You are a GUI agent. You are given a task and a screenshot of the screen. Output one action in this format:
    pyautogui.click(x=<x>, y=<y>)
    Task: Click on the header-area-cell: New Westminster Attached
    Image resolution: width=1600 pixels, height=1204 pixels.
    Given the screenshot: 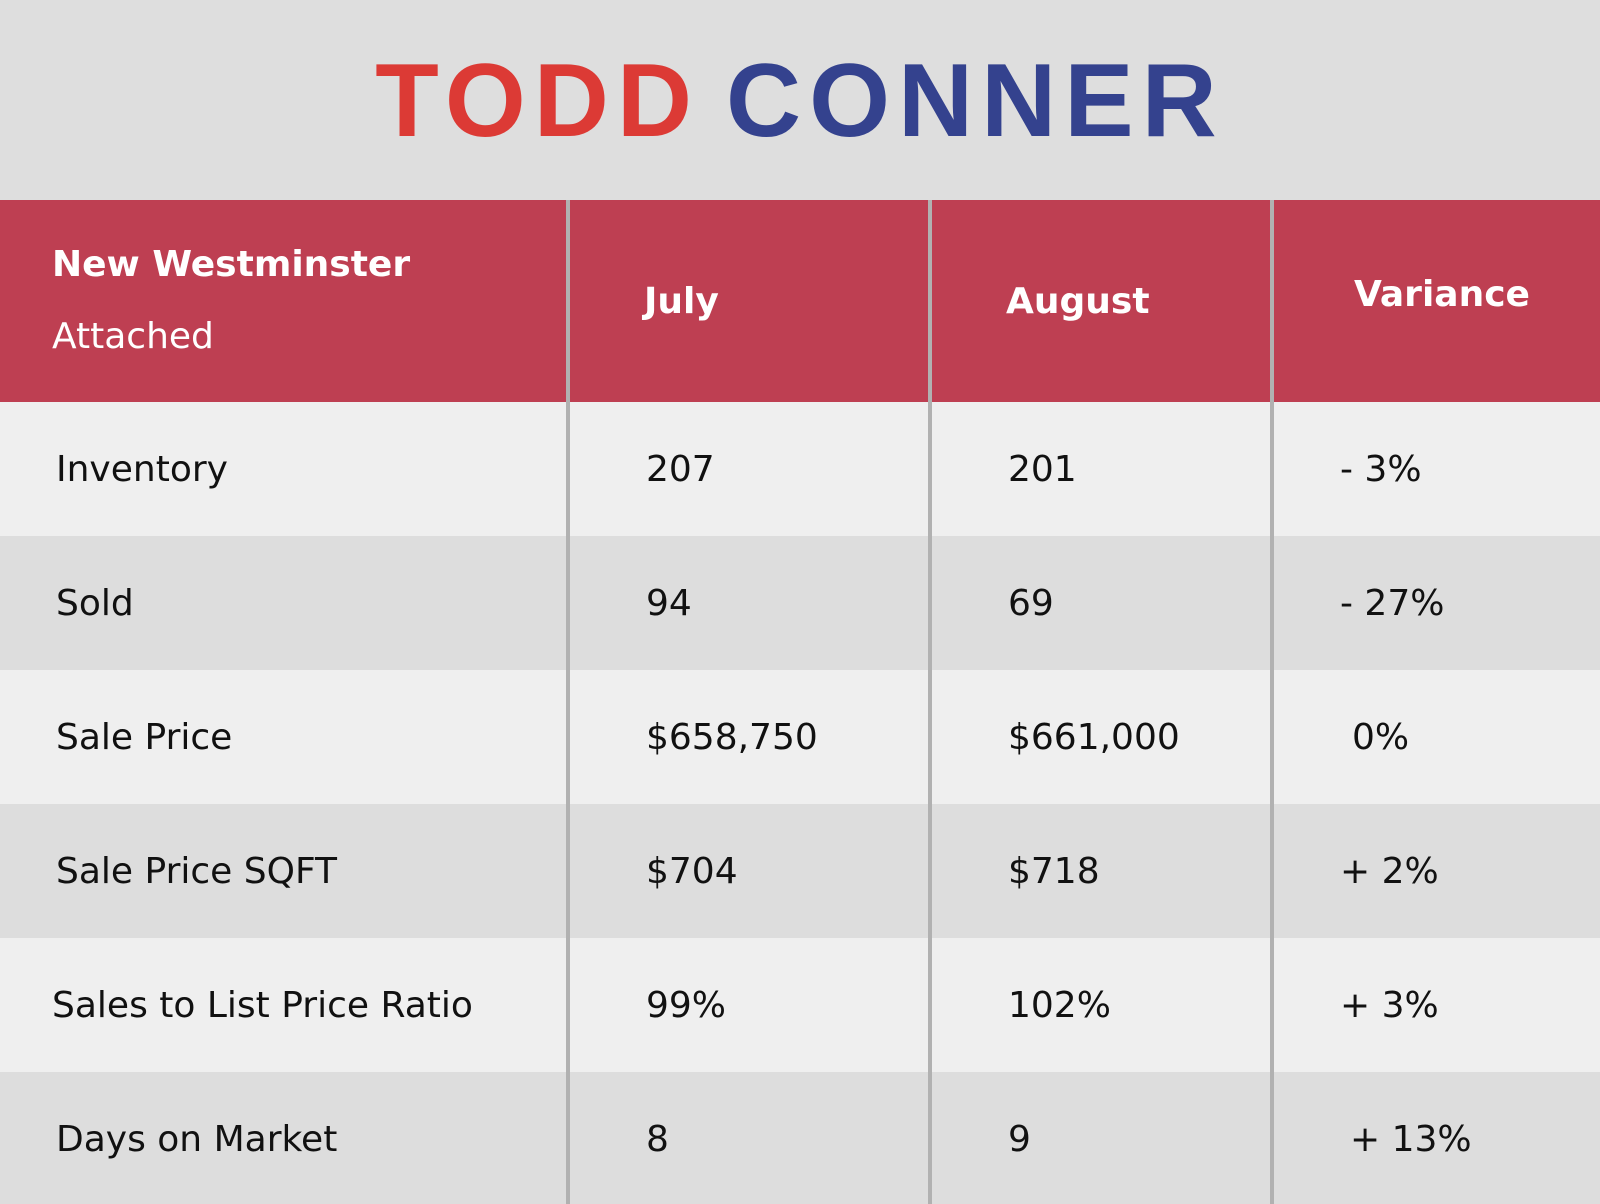 What is the action you would take?
    pyautogui.click(x=285, y=301)
    